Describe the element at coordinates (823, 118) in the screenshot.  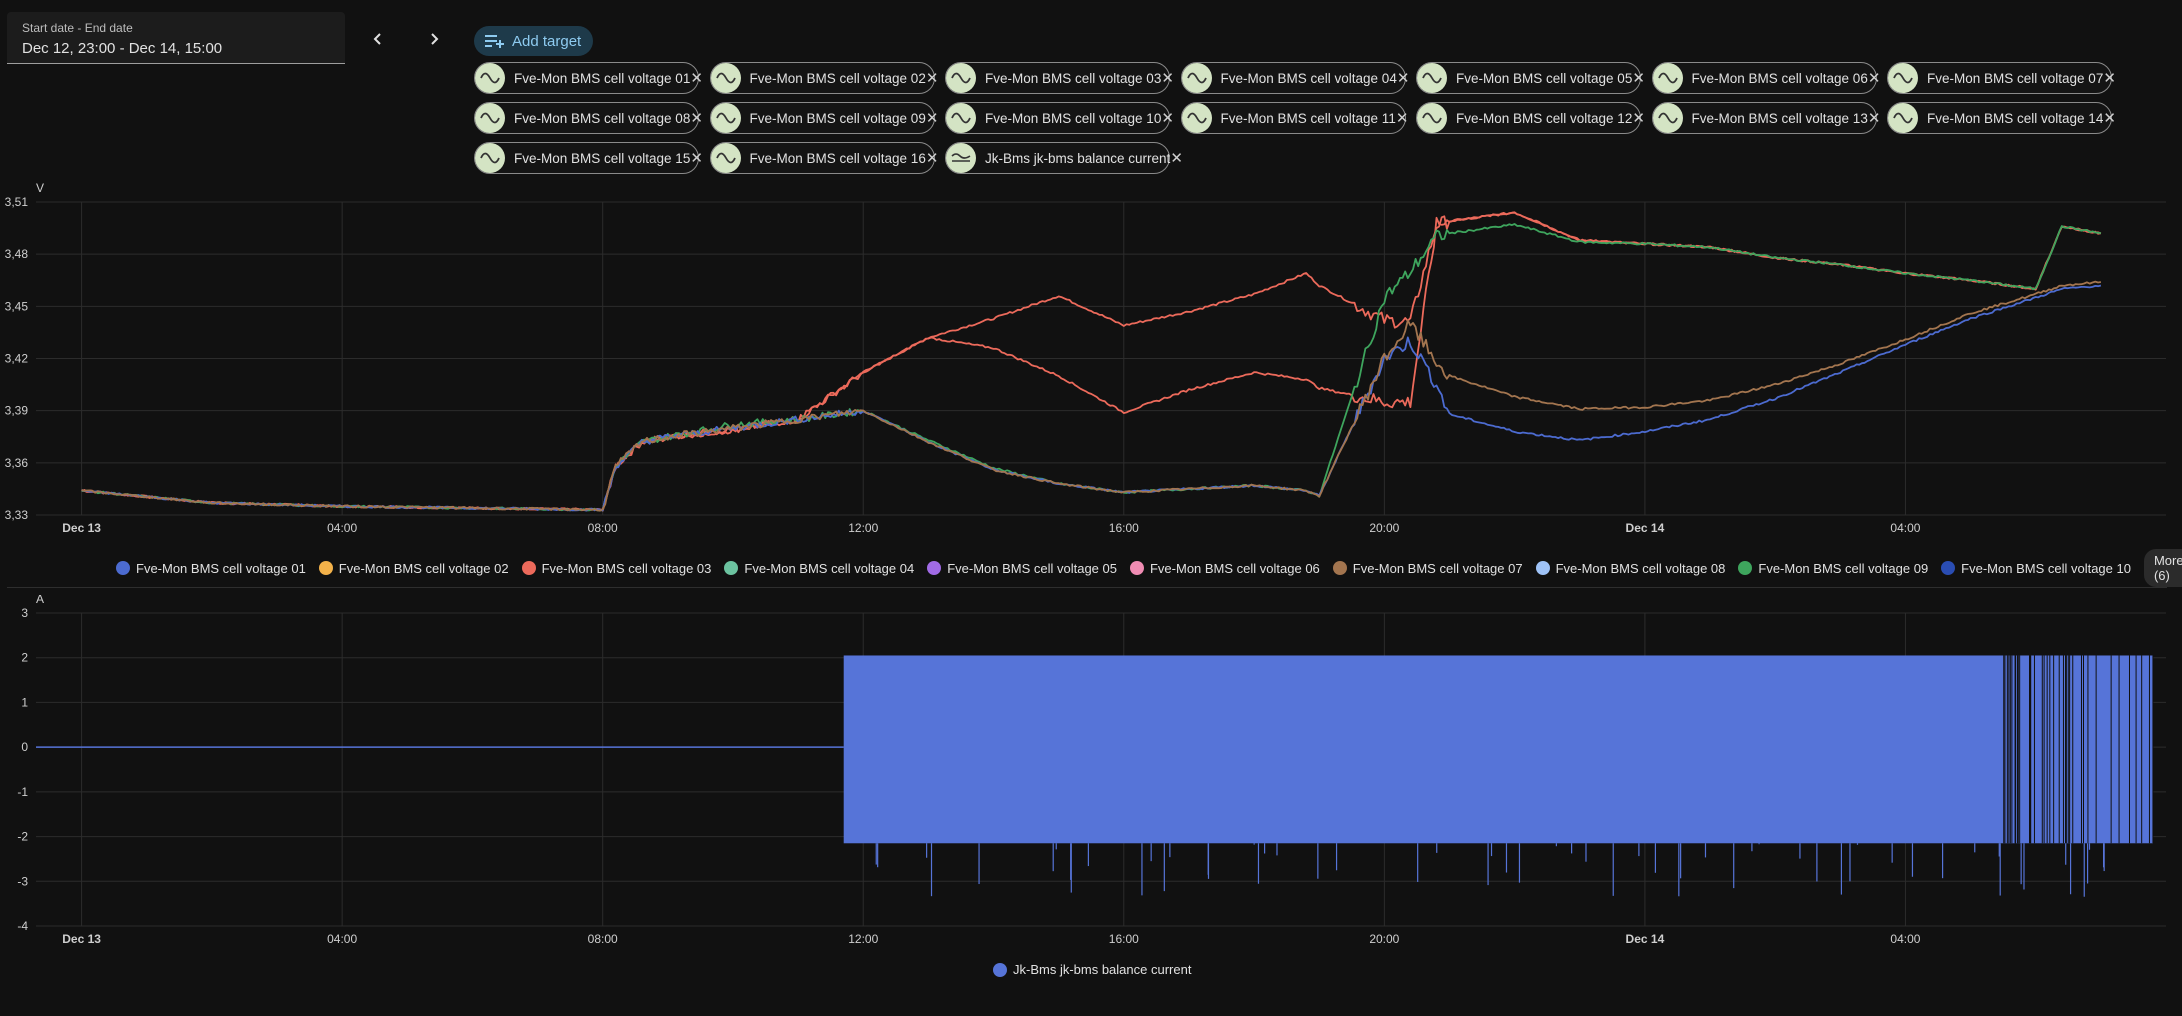
I see `target-chip: Fve-Mon BMS cell voltage 09 ✕` at that location.